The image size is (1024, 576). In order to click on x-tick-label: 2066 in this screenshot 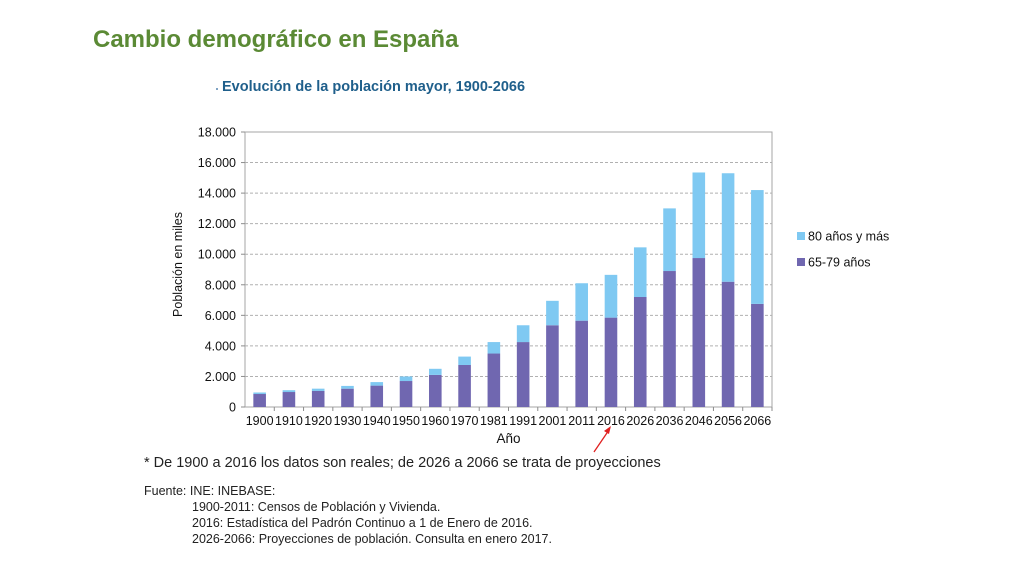, I will do `click(757, 421)`.